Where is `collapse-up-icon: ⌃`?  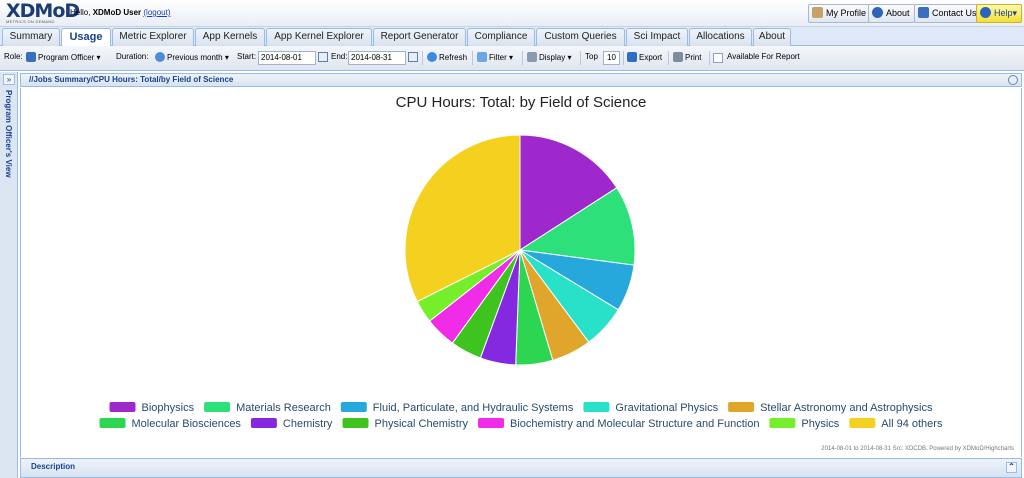 collapse-up-icon: ⌃ is located at coordinates (1011, 467).